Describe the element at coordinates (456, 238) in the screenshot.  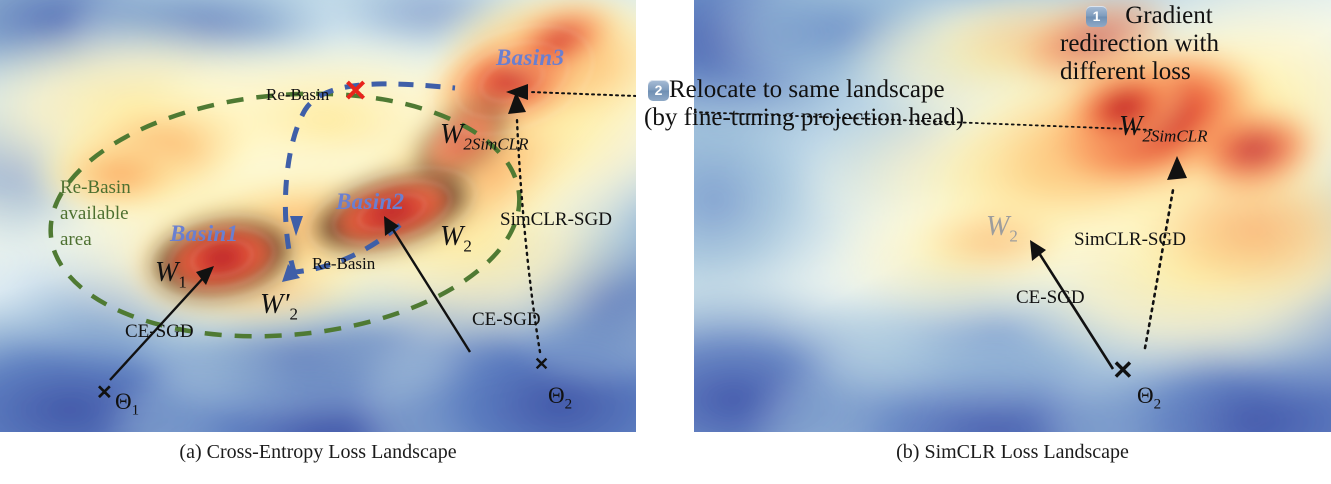
I see `w2-label-a: W2` at that location.